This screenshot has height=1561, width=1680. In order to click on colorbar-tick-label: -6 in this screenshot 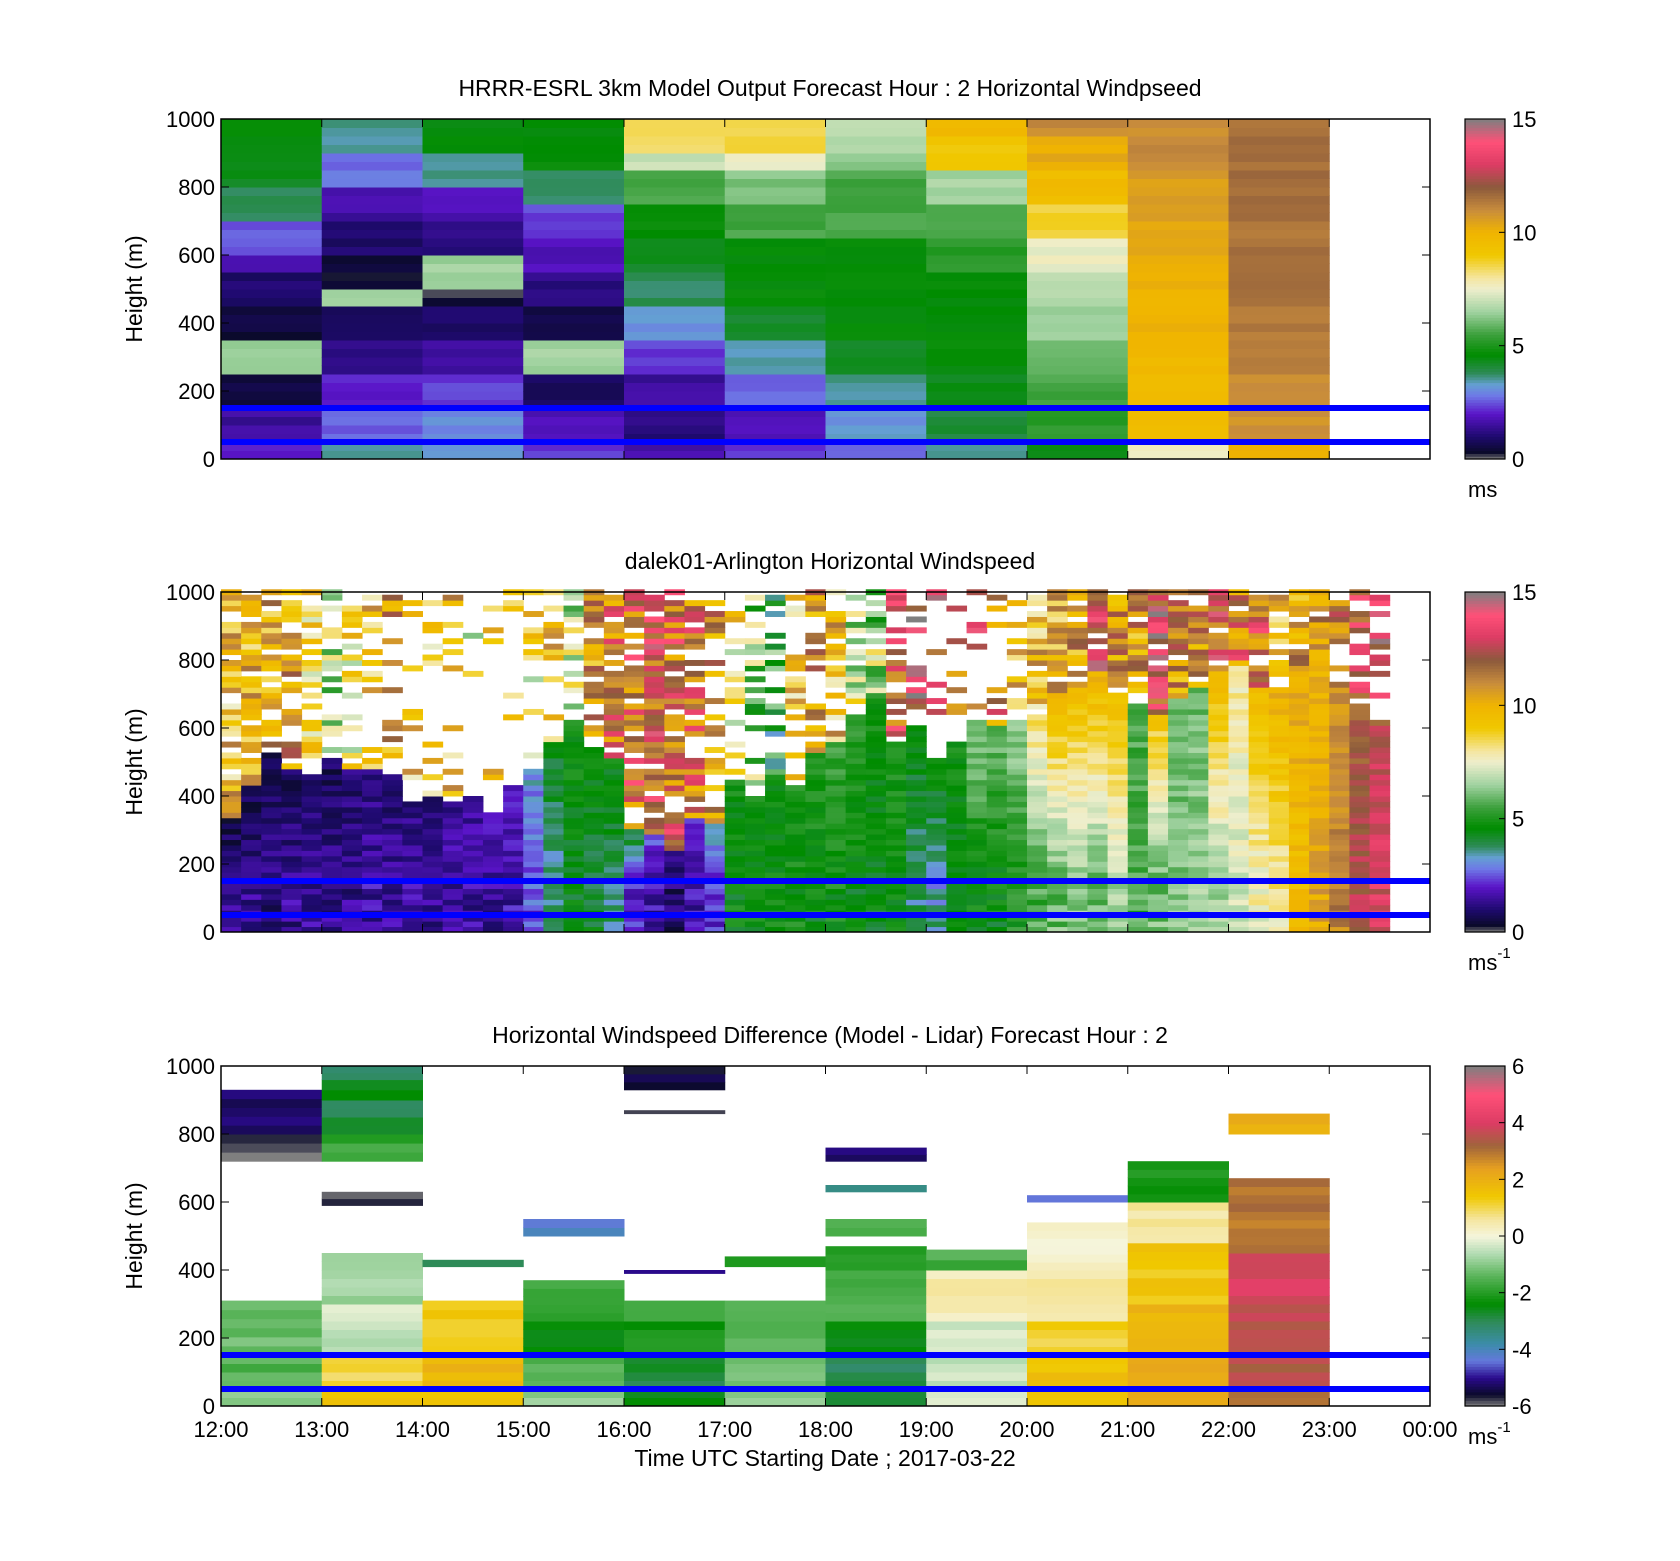, I will do `click(1522, 1406)`.